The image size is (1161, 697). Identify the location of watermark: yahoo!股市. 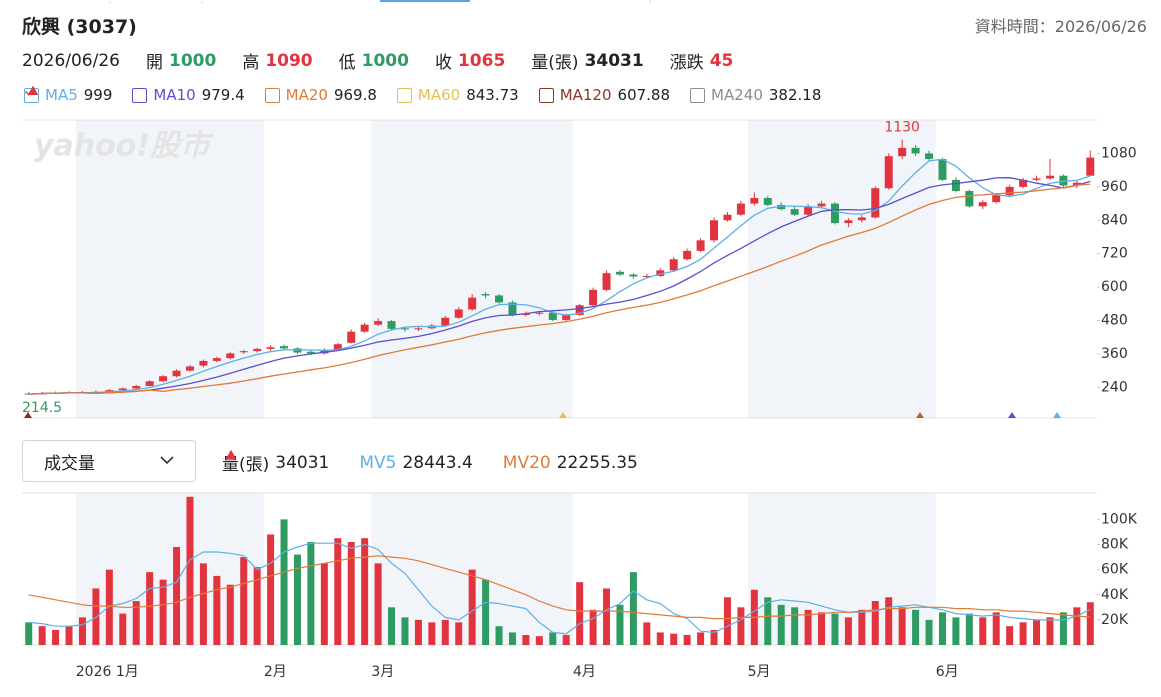
(124, 146).